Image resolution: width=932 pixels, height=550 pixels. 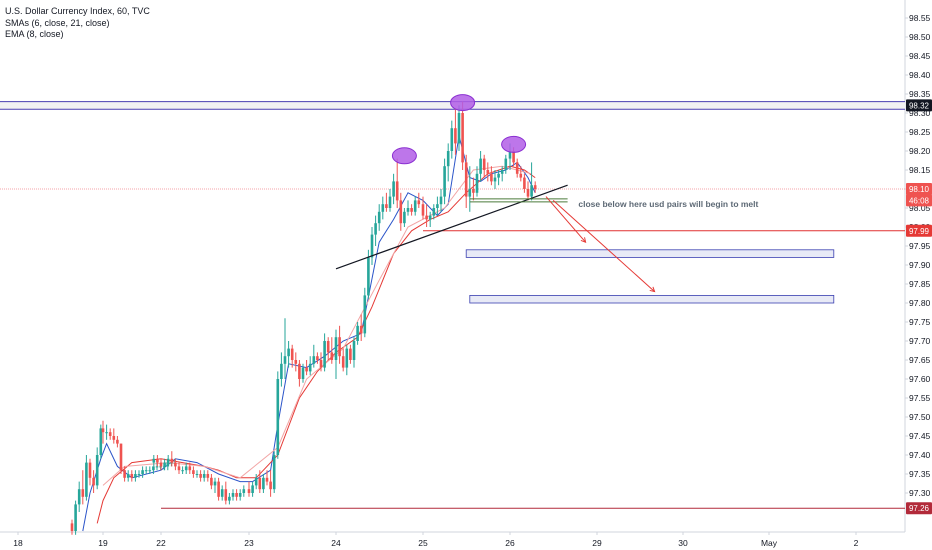 I want to click on x-tick-label: 24, so click(x=336, y=543).